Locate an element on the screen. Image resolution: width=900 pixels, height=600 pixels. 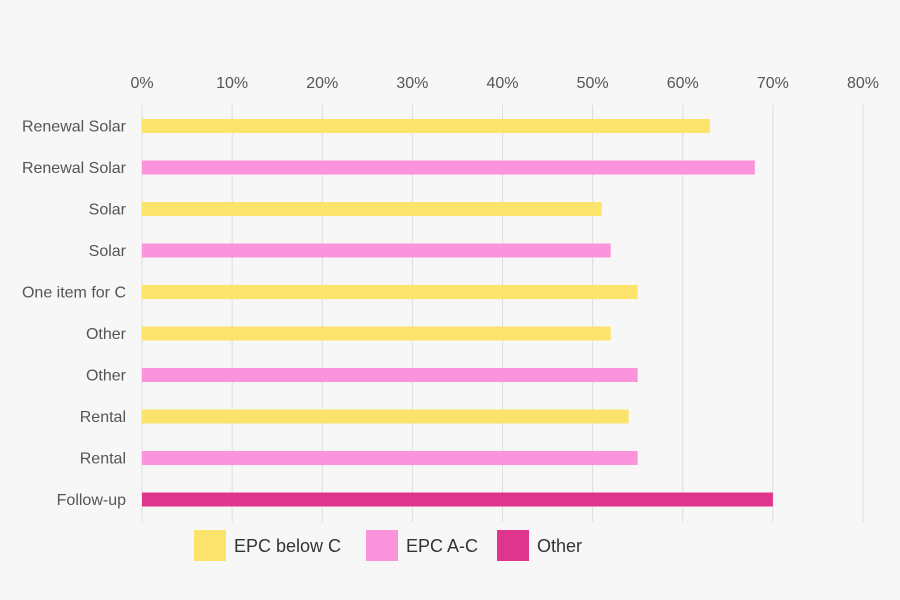
x-tick-label: 0% is located at coordinates (141, 83).